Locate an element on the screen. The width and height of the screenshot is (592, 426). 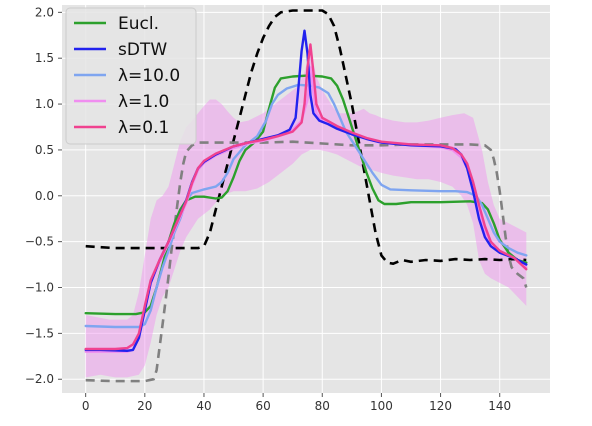
y-tick-label: 1.0 is located at coordinates (44, 104).